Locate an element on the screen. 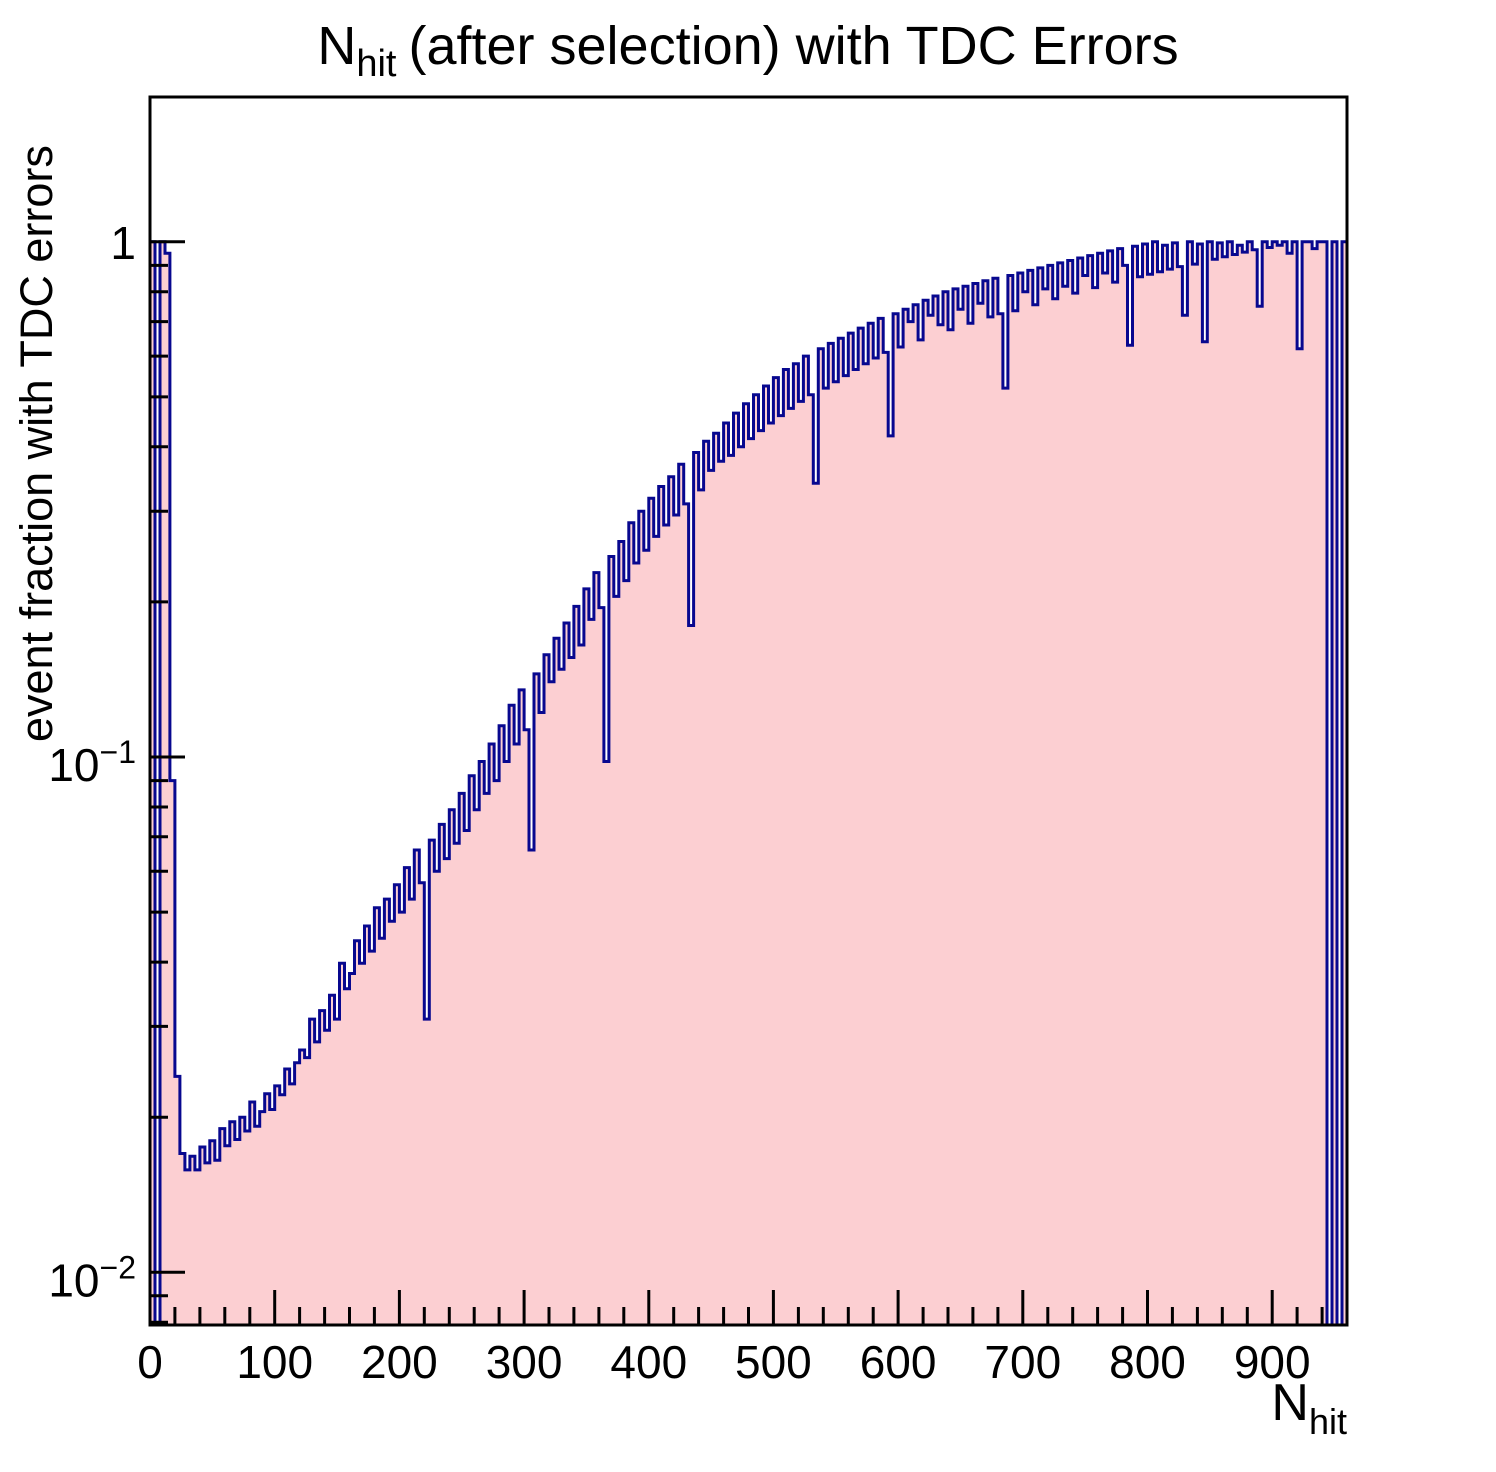  y-axis-tick-labels: 110−110−2 is located at coordinates (92, 762).